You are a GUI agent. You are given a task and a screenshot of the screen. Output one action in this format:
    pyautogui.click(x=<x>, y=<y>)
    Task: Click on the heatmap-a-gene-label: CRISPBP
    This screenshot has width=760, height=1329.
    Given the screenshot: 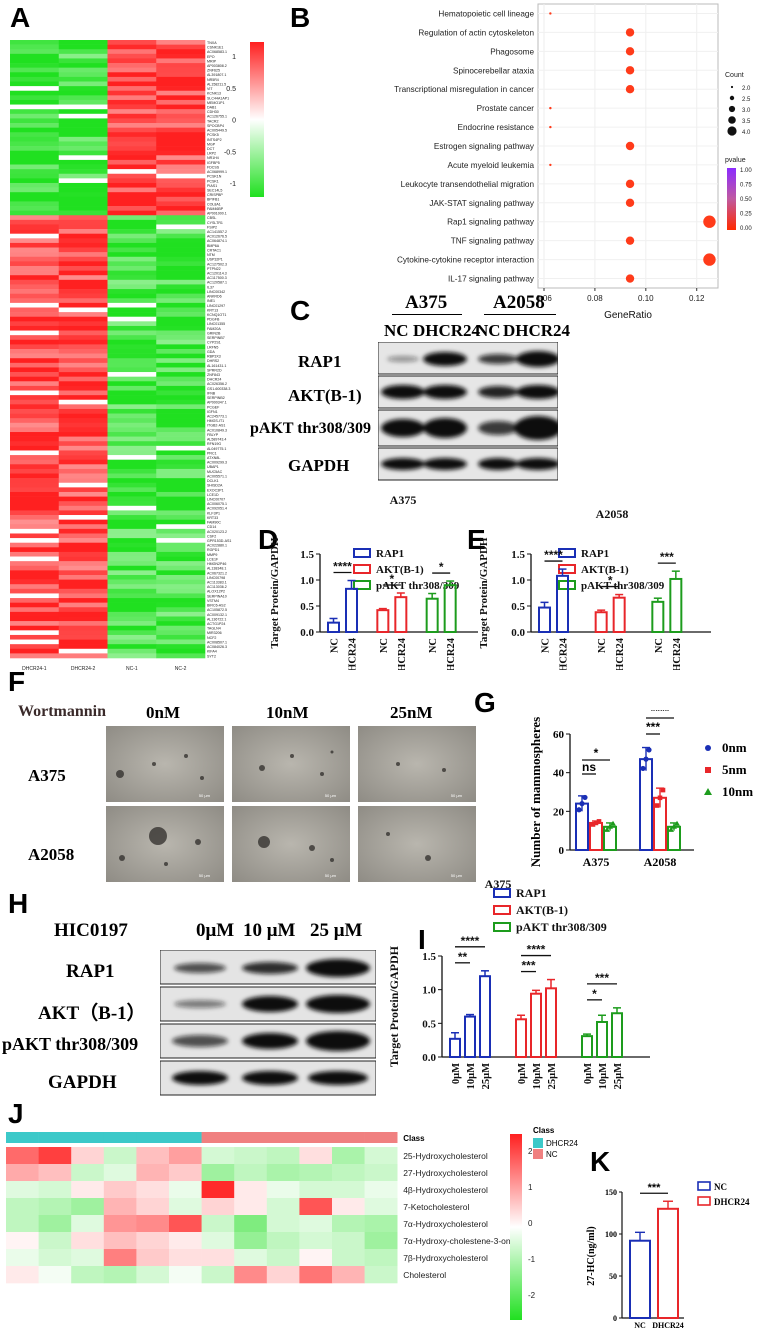 What is the action you would take?
    pyautogui.click(x=215, y=195)
    